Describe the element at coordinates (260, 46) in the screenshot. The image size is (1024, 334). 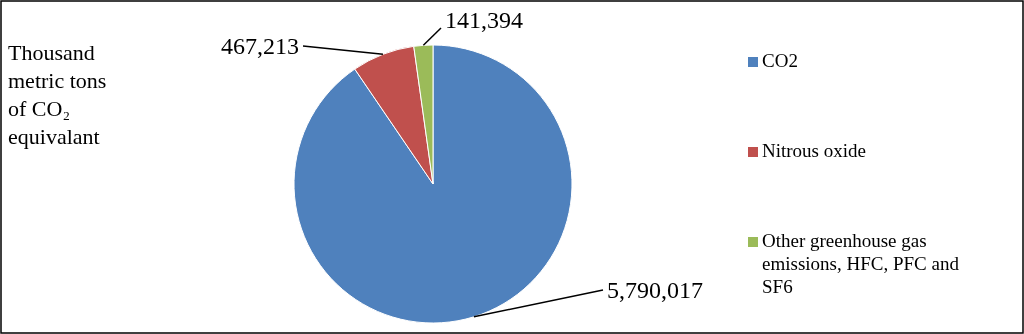
I see `data-label: 467,213` at that location.